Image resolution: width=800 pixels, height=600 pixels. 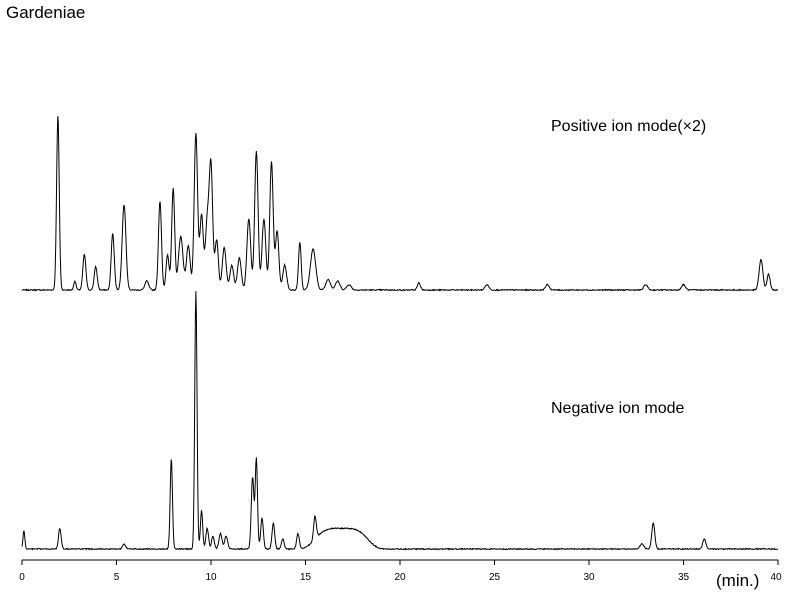 What do you see at coordinates (211, 577) in the screenshot?
I see `x-tick-label: 10` at bounding box center [211, 577].